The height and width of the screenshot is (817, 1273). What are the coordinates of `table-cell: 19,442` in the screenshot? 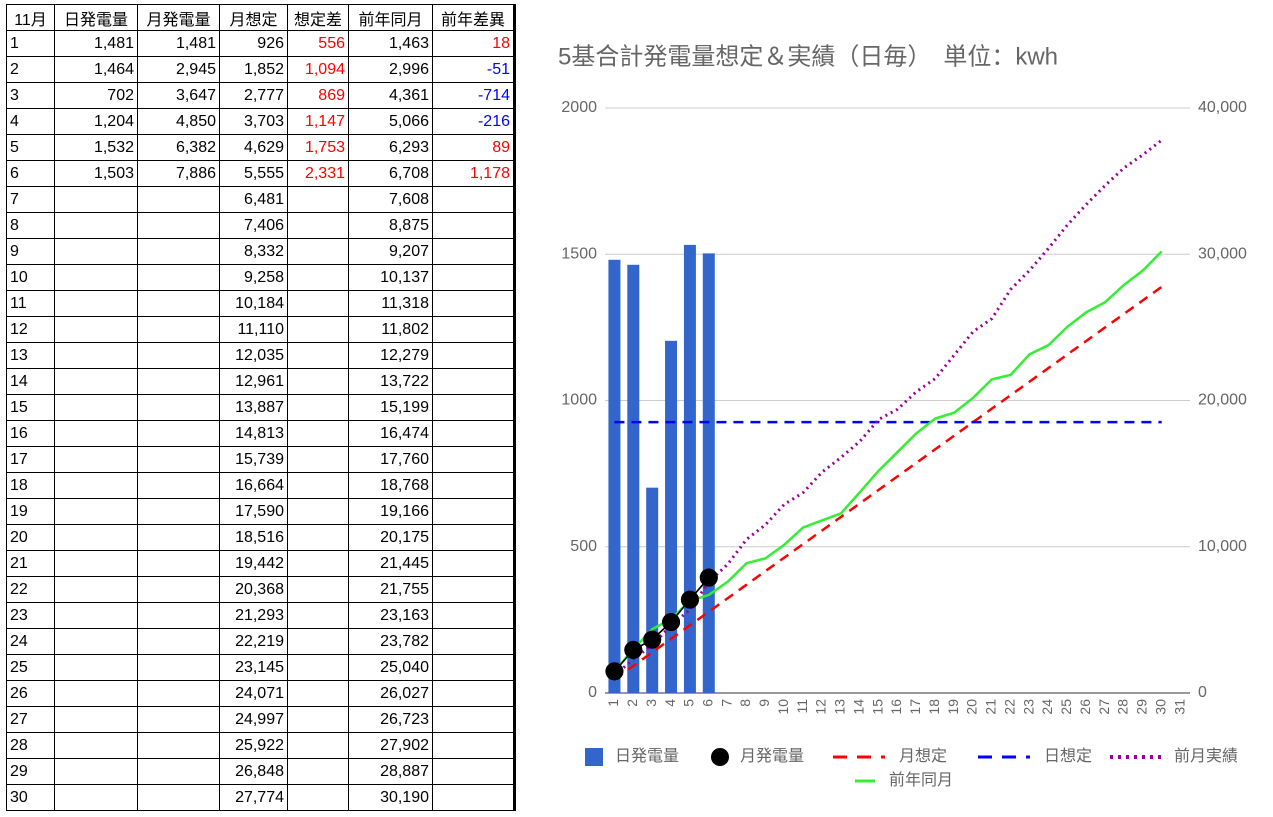 It's located at (253, 563).